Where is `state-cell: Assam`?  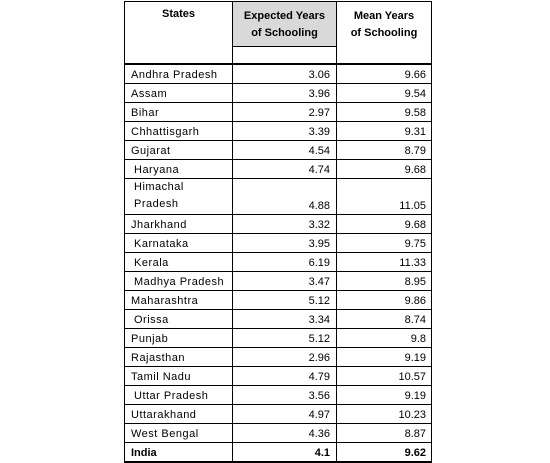 state-cell: Assam is located at coordinates (178, 93).